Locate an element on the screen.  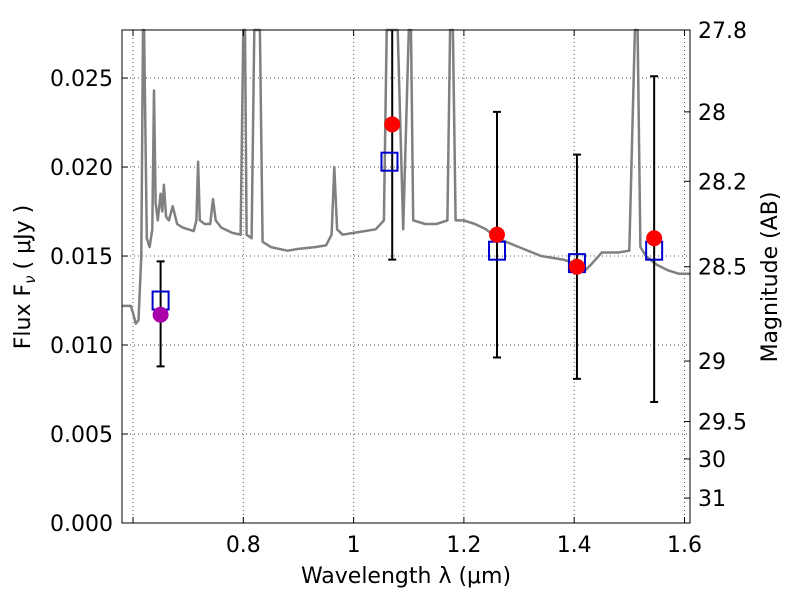
right-tick-label: 28 is located at coordinates (712, 113).